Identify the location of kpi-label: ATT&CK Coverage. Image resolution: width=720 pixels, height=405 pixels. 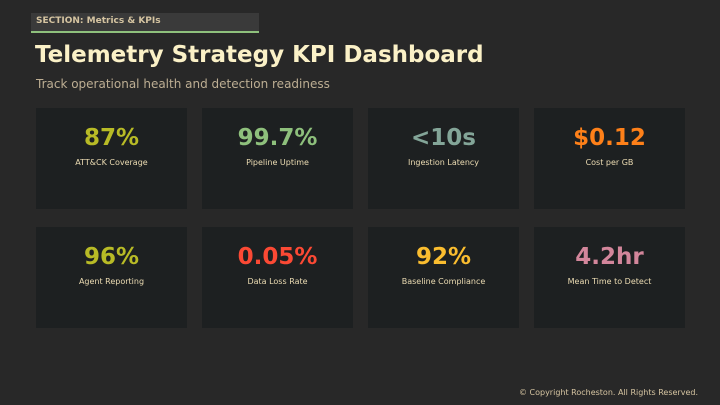
(111, 162).